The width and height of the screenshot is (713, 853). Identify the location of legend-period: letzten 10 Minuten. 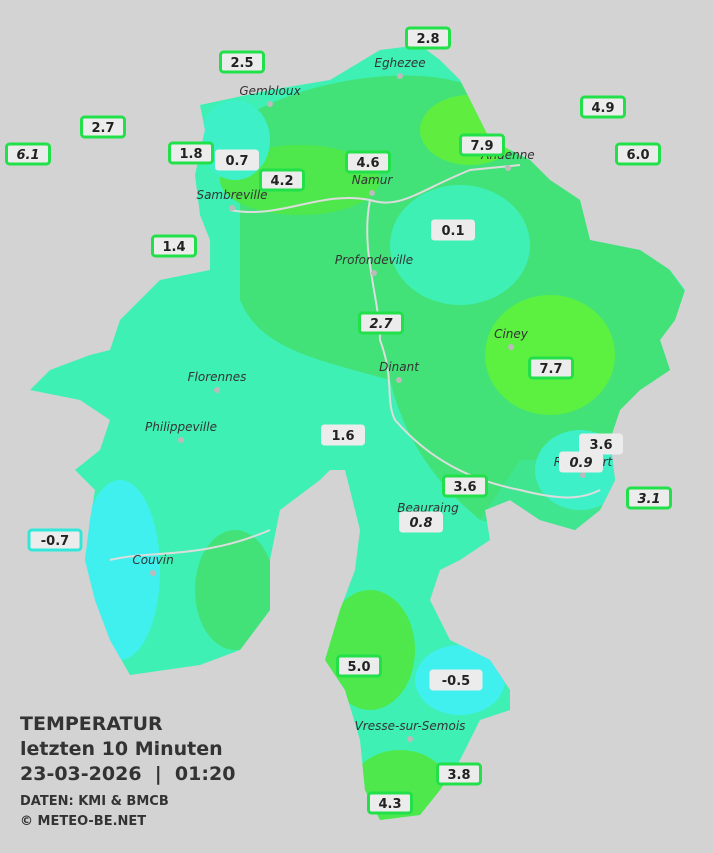
(121, 749).